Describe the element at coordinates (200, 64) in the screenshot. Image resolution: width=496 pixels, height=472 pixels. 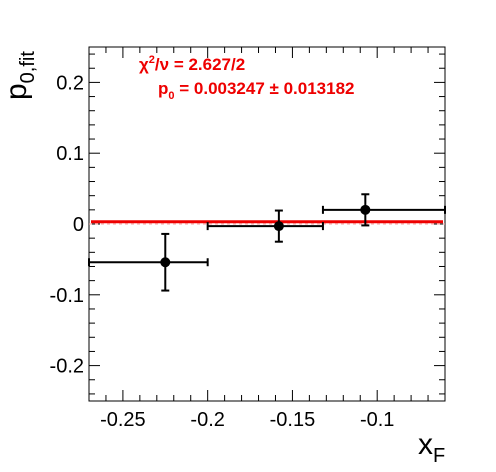
I see `chi-ndf-value: /ν = 2.627/2` at that location.